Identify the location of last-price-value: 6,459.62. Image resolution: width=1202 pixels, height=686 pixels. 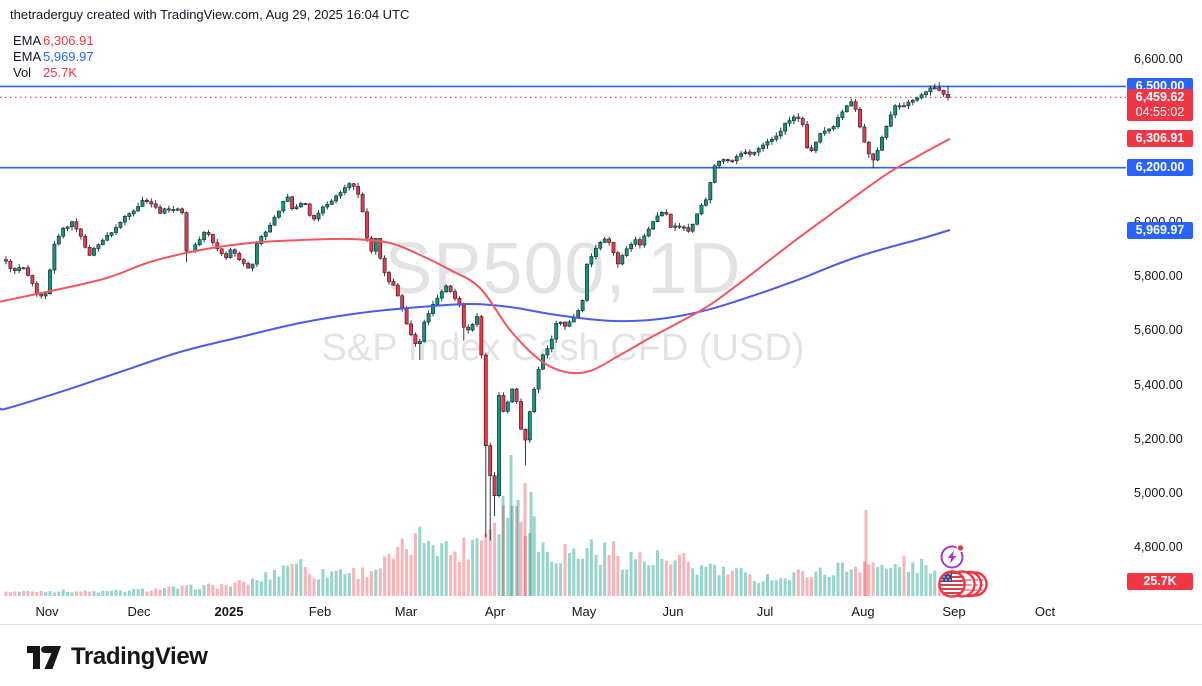
(1160, 96).